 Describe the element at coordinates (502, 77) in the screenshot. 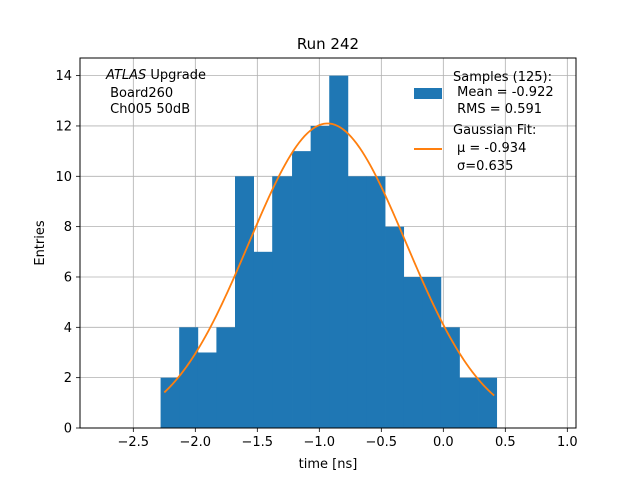

I see `legend-samples-line-1: Samples (125):` at that location.